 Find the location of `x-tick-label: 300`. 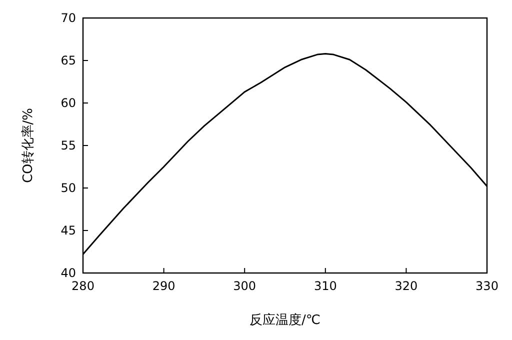

x-tick-label: 300 is located at coordinates (244, 286).